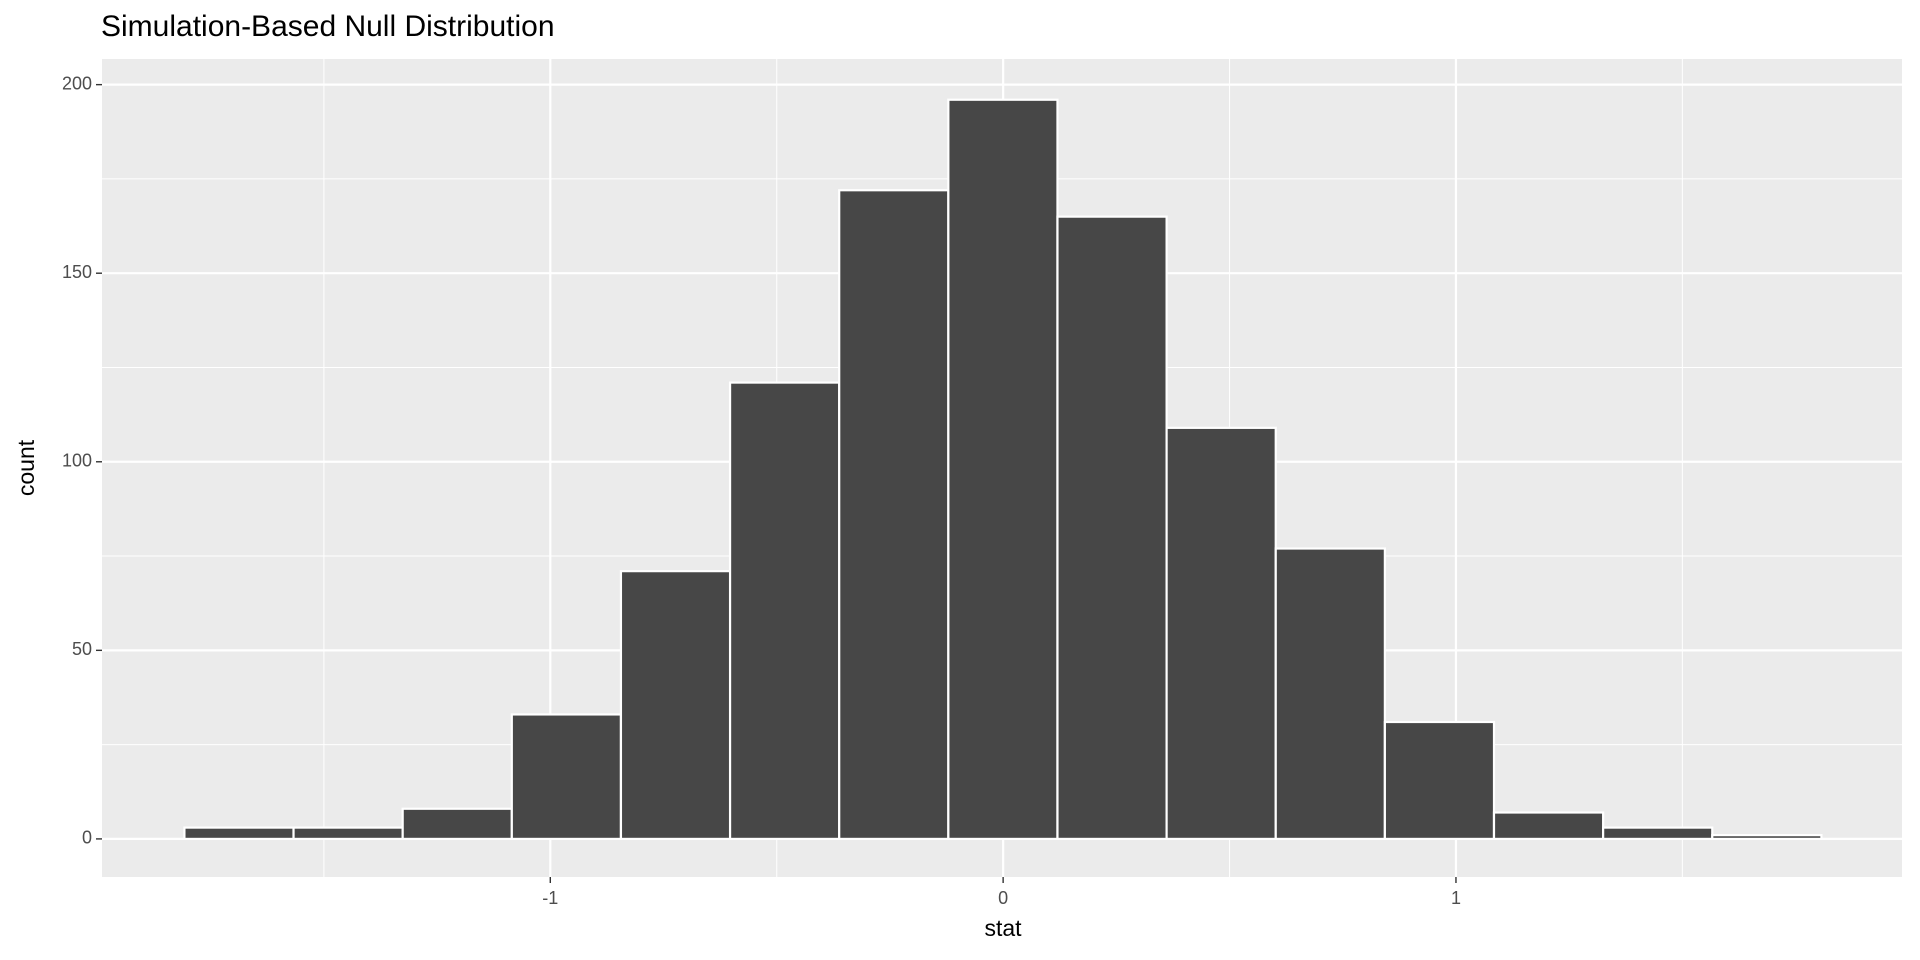  Describe the element at coordinates (26, 467) in the screenshot. I see `y-axis-label: count` at that location.